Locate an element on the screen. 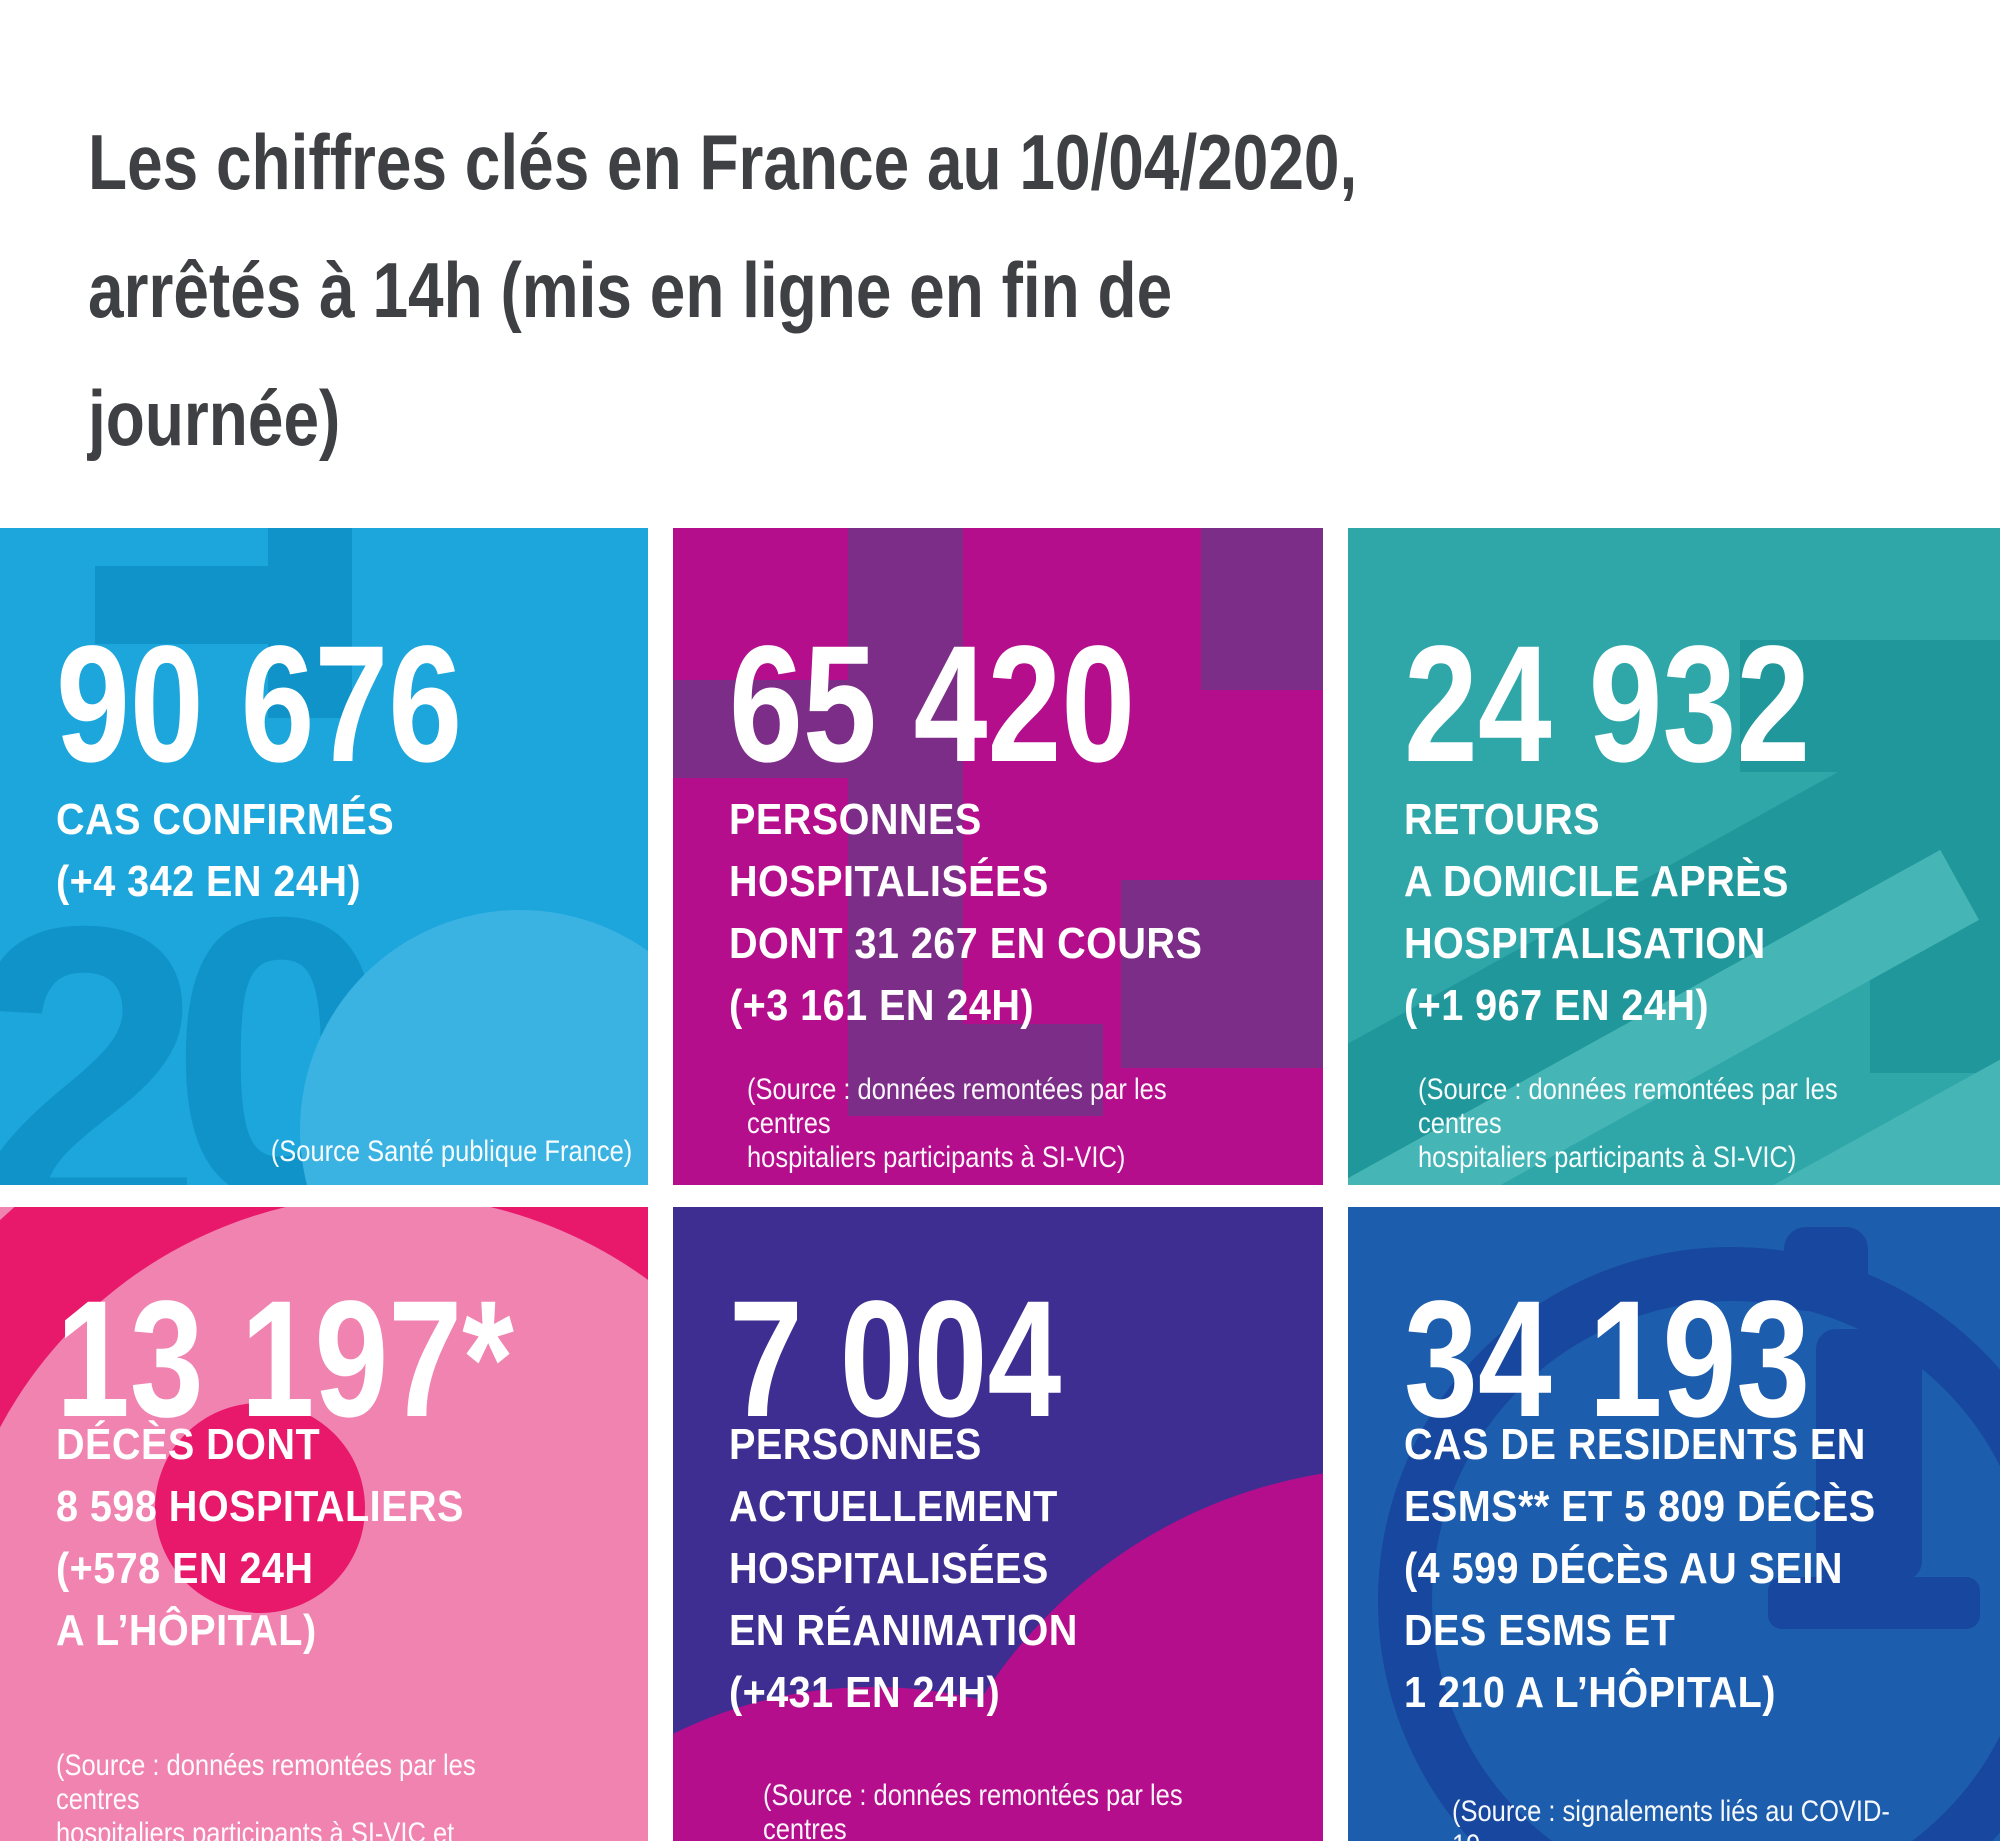  stat-value: 65 420 is located at coordinates (932, 704).